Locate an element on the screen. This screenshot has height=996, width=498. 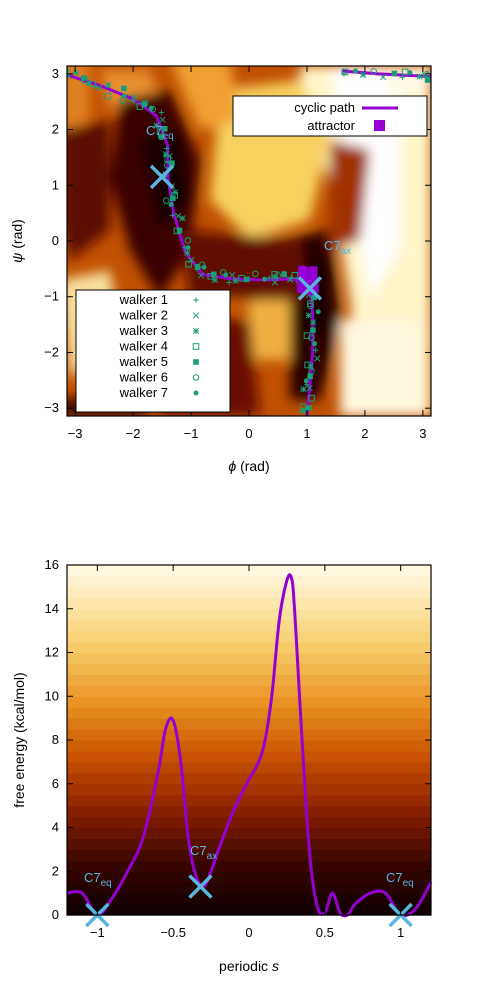
y-tick-label-bottom: 14 is located at coordinates (52, 608).